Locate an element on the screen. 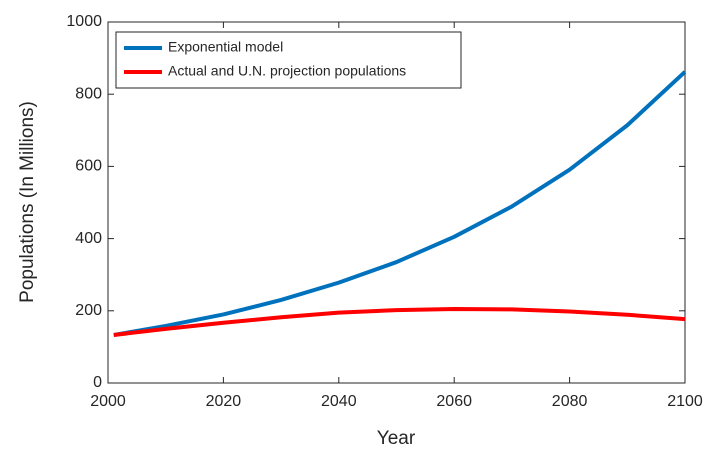 The image size is (707, 455). legend-box is located at coordinates (288, 60).